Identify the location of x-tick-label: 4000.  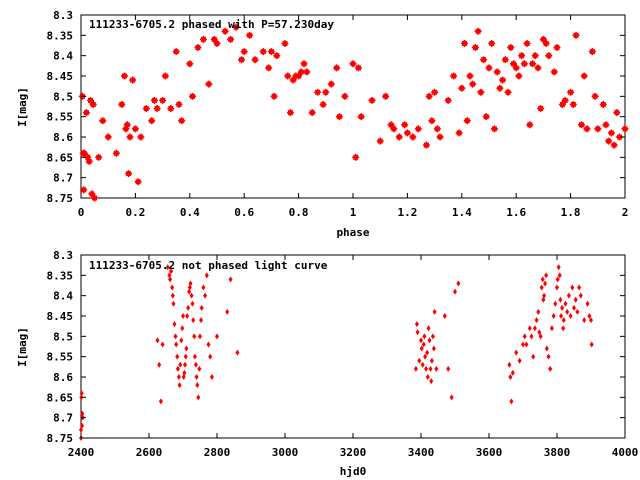
(625, 452).